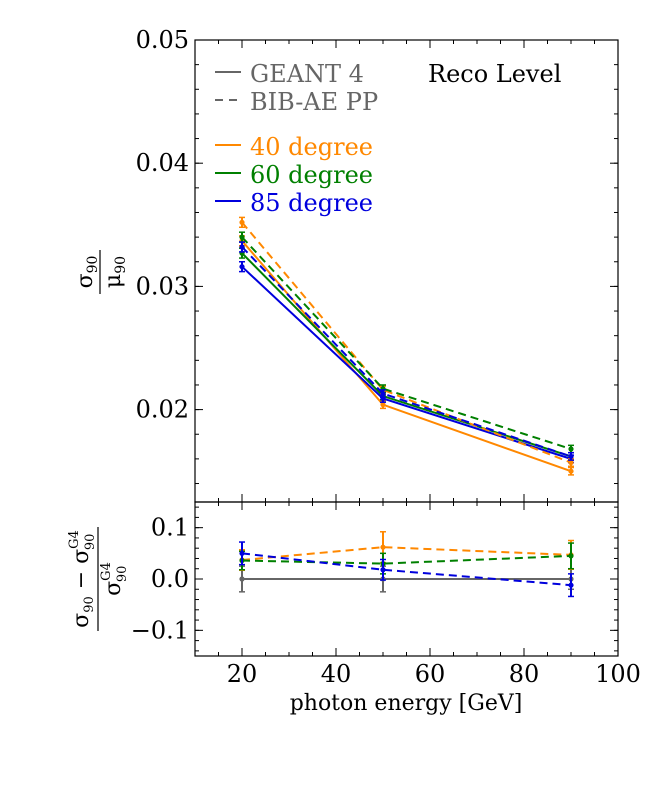 Image resolution: width=650 pixels, height=800 pixels. Describe the element at coordinates (336, 674) in the screenshot. I see `x-tick-label: 40` at that location.